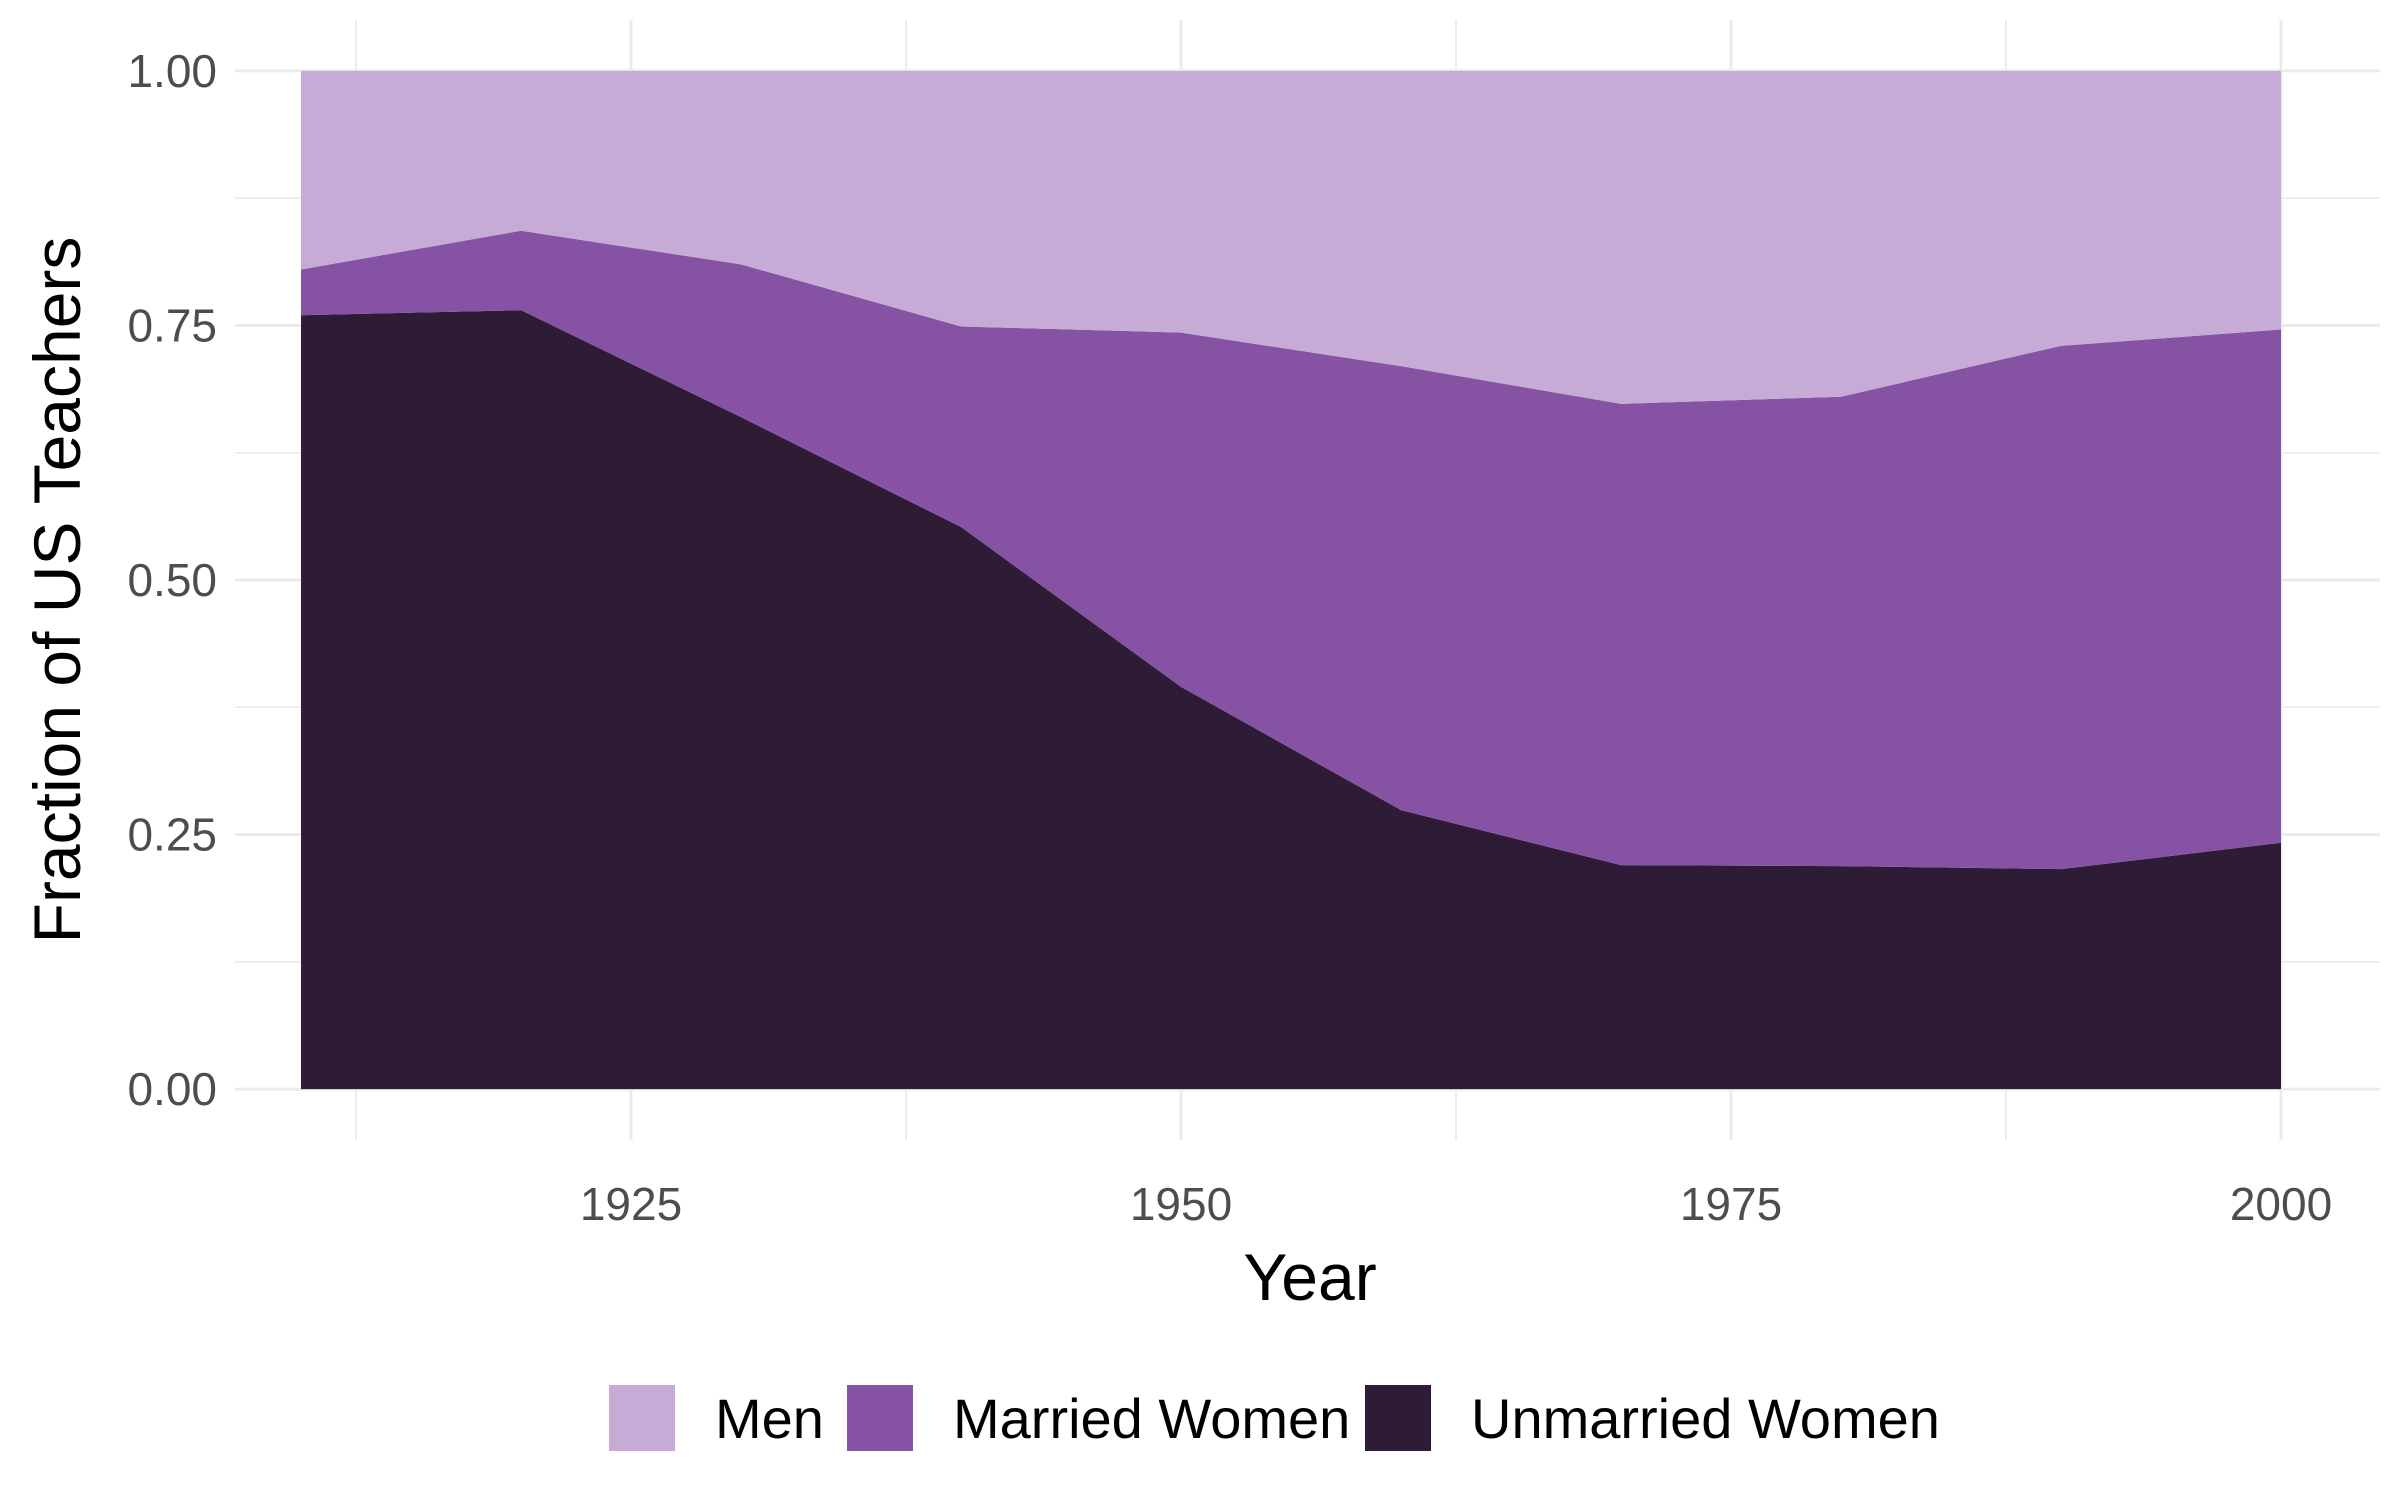 The height and width of the screenshot is (1500, 2400). What do you see at coordinates (172, 1089) in the screenshot?
I see `y-tick-label: 0.00` at bounding box center [172, 1089].